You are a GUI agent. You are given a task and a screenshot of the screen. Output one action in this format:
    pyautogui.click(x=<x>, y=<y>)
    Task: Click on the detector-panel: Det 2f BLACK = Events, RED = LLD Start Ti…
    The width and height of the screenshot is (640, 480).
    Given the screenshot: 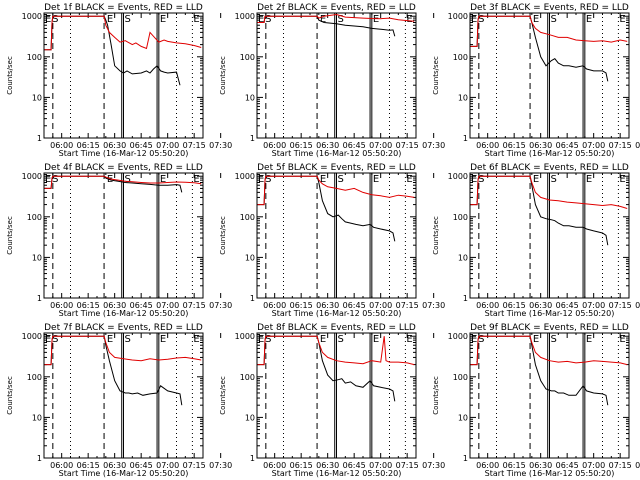 What is the action you would take?
    pyautogui.click(x=332, y=80)
    